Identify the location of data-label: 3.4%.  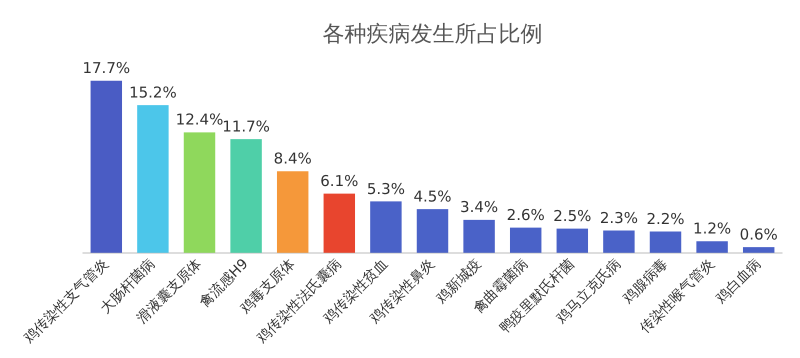
(479, 207).